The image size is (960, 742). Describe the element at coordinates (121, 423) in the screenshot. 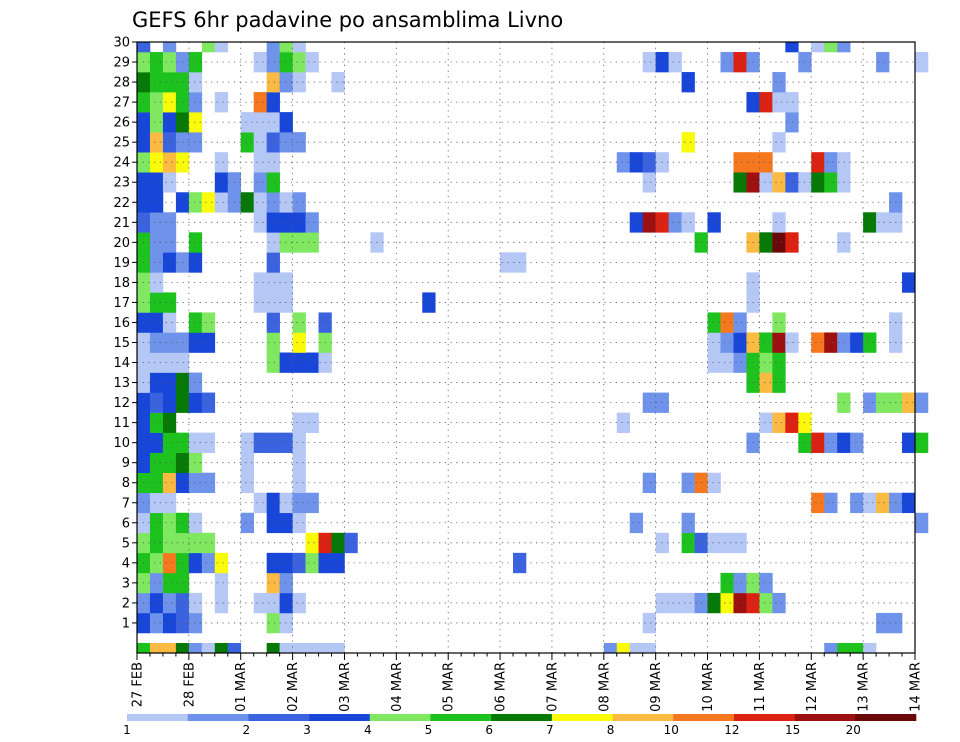

I see `y-tick-label: 11` at that location.